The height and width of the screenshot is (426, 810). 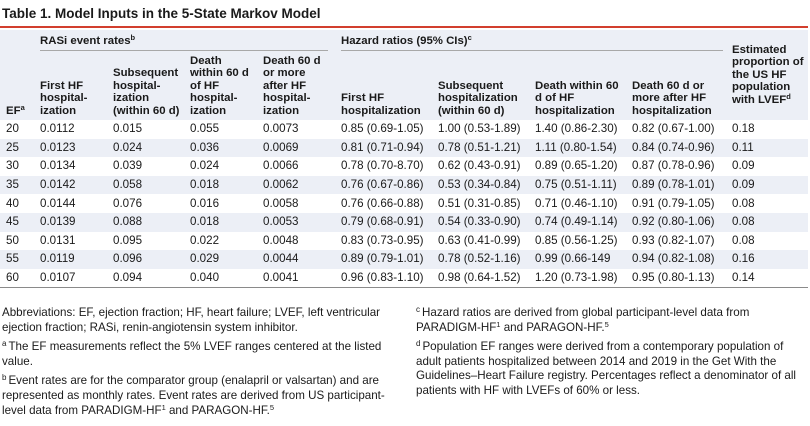 What do you see at coordinates (296, 259) in the screenshot?
I see `value-cell: 0.0044` at bounding box center [296, 259].